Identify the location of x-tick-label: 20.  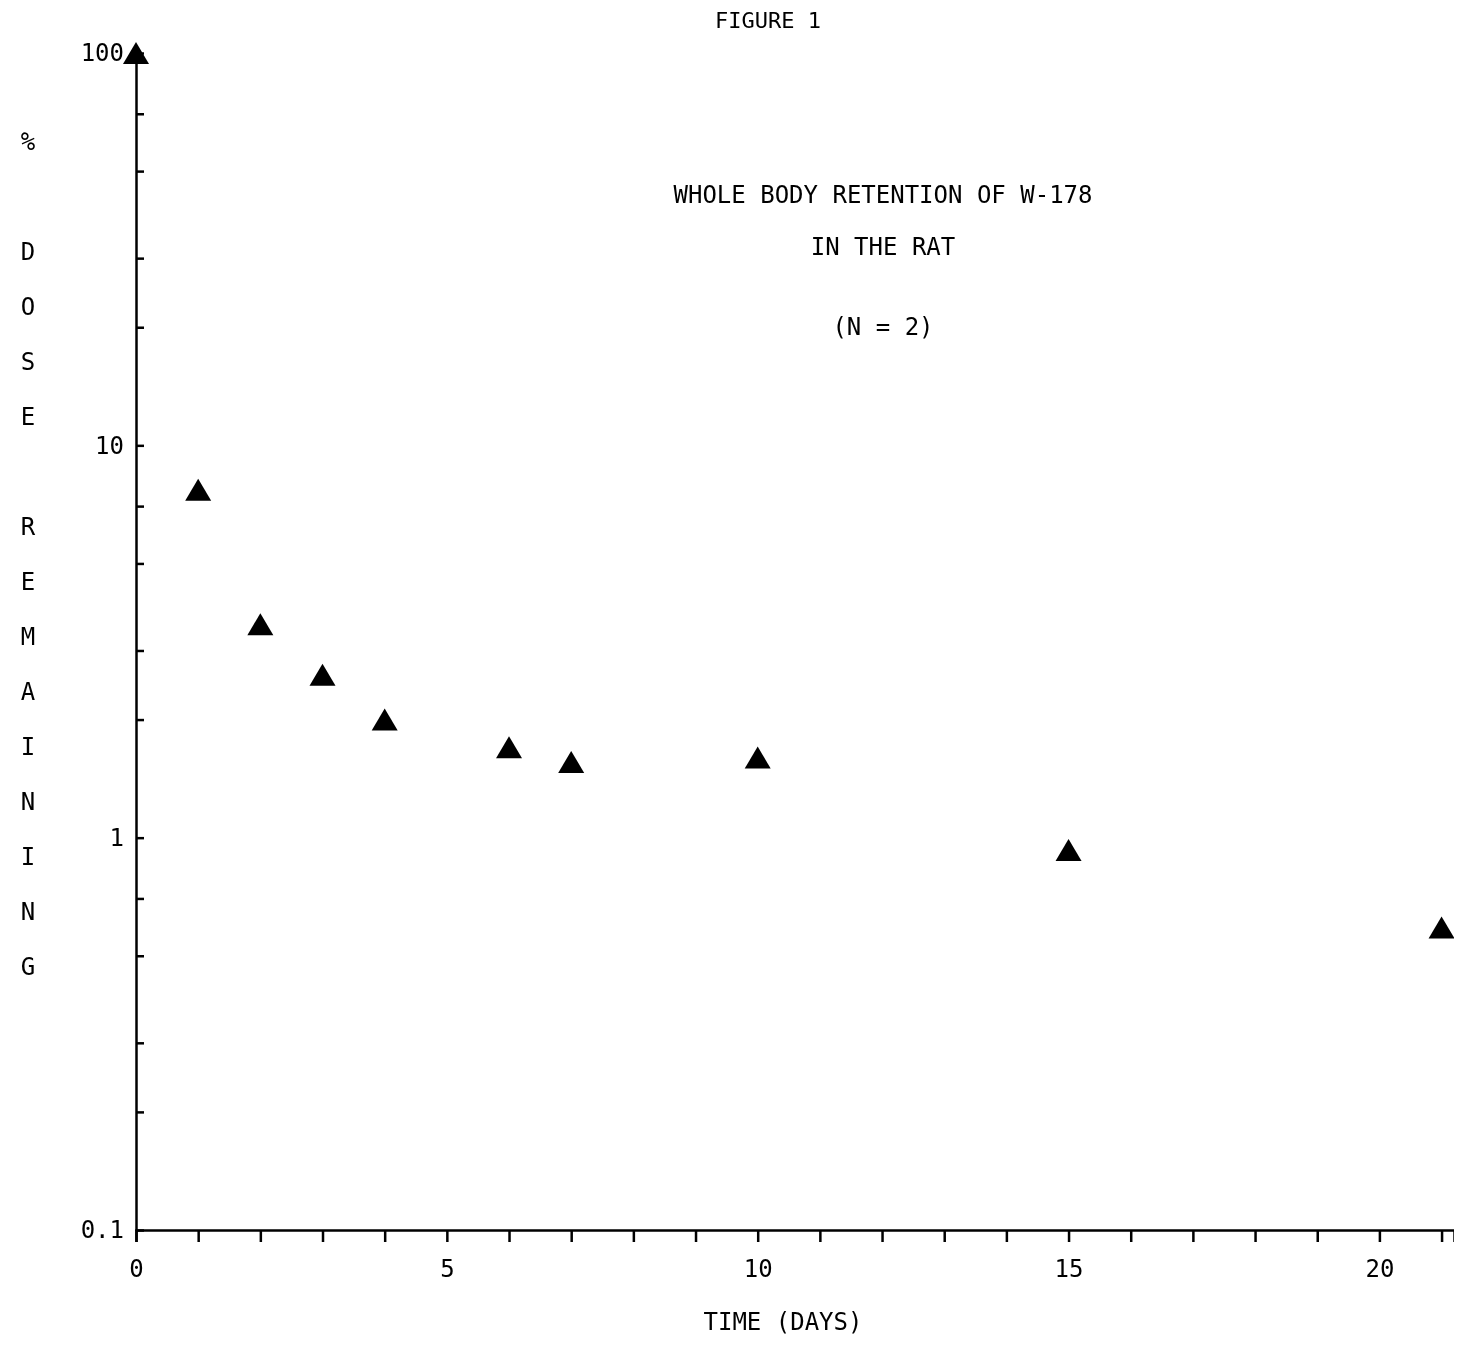
(1380, 1269).